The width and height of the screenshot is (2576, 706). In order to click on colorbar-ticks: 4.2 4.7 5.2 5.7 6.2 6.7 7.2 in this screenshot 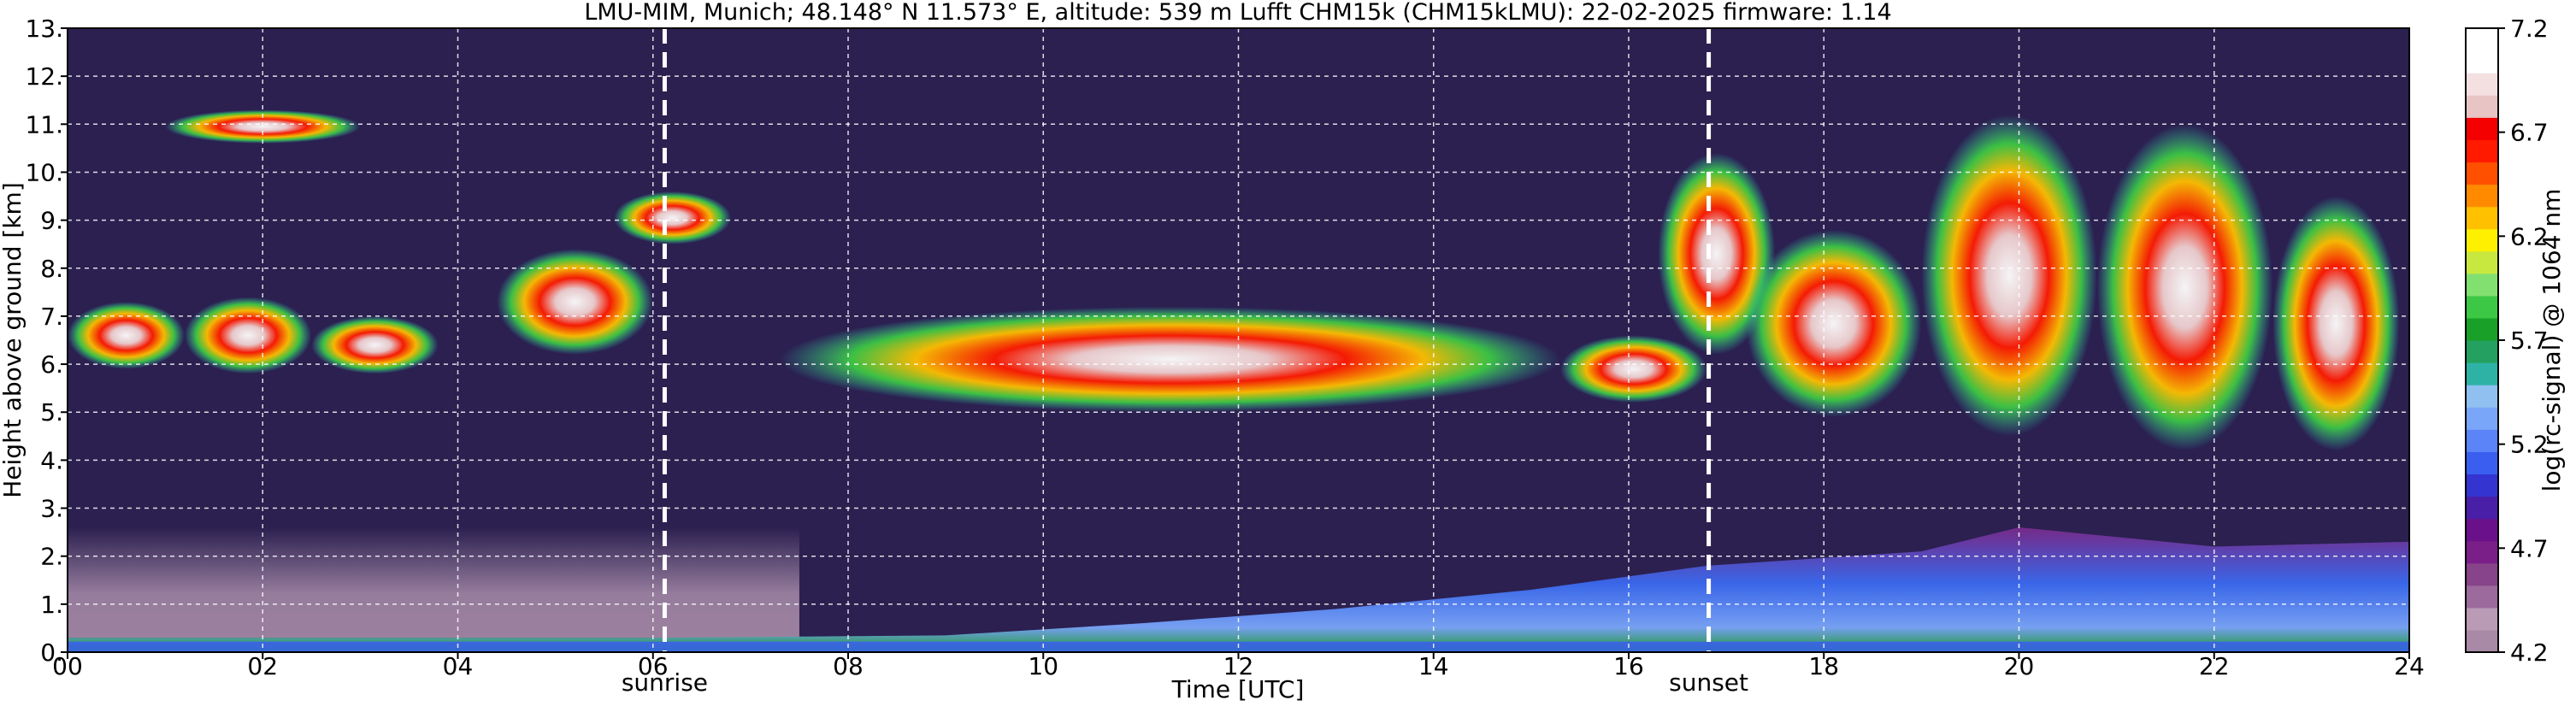, I will do `click(2523, 341)`.